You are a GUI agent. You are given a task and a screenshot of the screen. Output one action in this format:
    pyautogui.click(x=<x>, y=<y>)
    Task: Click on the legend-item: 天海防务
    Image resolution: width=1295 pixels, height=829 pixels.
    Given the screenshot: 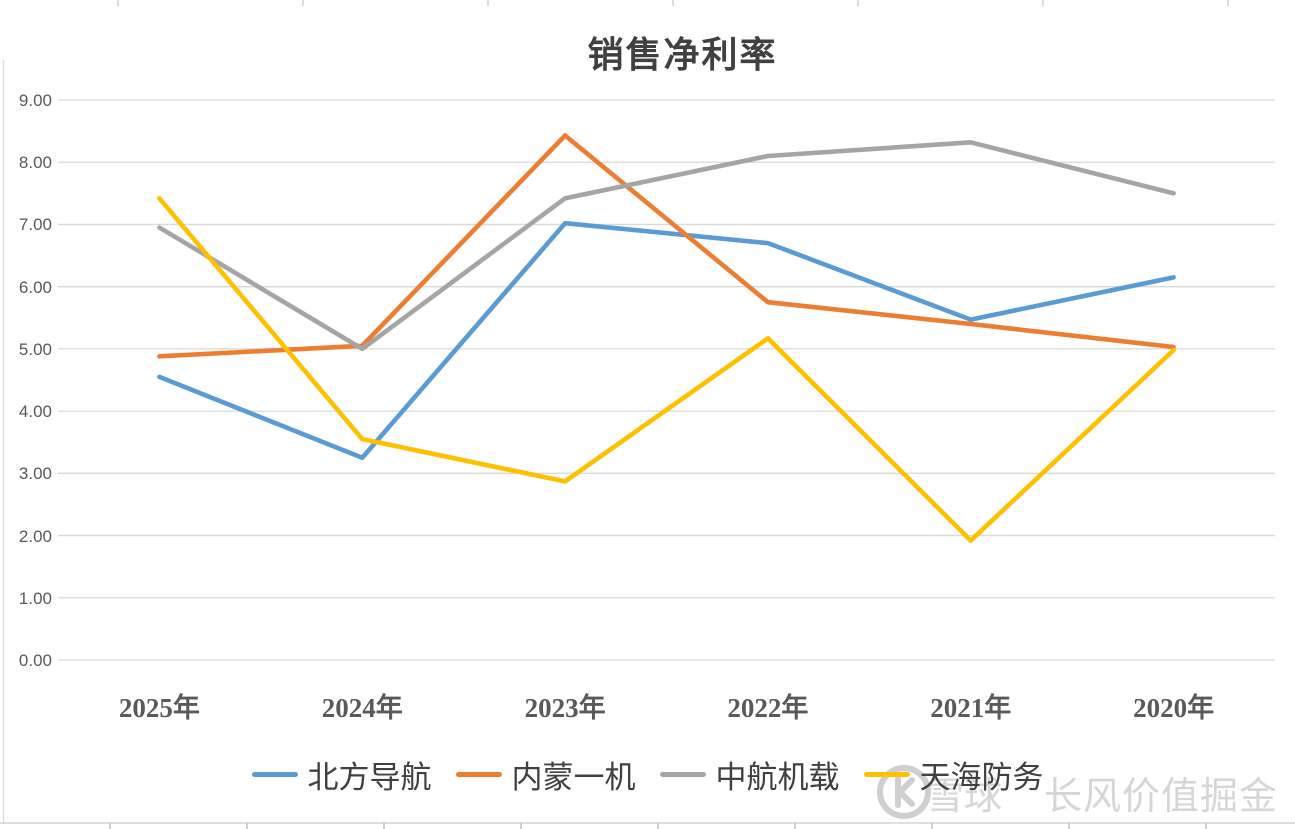 What is the action you would take?
    pyautogui.click(x=953, y=774)
    